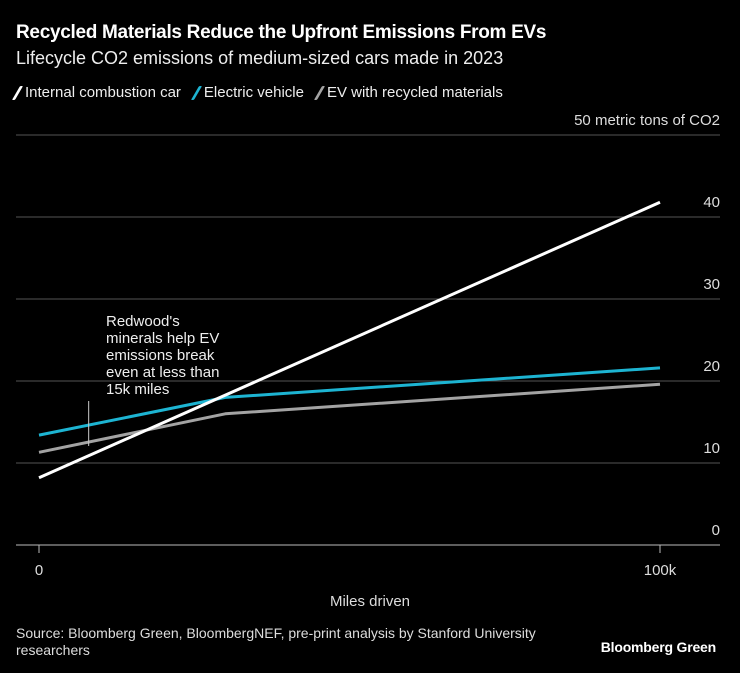 The height and width of the screenshot is (673, 740). I want to click on x-tick-label: 100k, so click(660, 570).